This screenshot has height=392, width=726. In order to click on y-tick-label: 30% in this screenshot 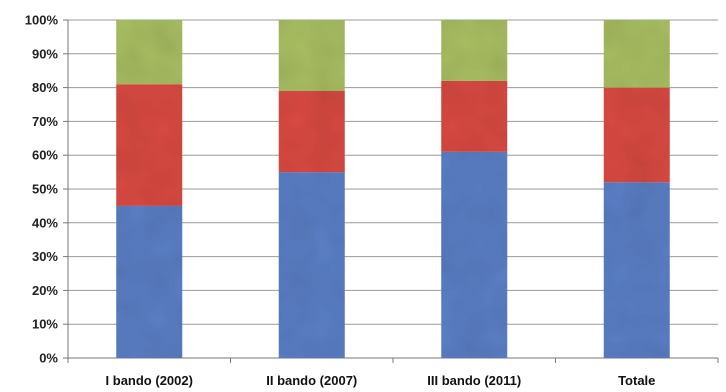, I will do `click(45, 256)`.